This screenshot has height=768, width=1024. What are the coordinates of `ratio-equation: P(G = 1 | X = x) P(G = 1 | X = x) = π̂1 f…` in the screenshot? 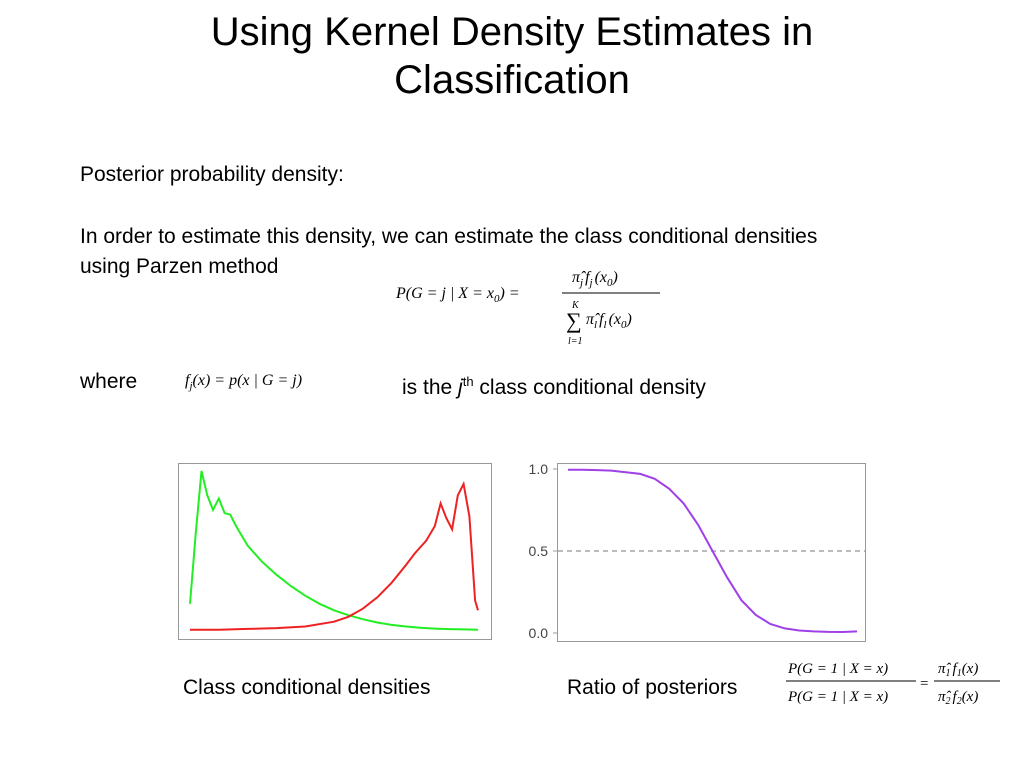 It's located at (893, 684).